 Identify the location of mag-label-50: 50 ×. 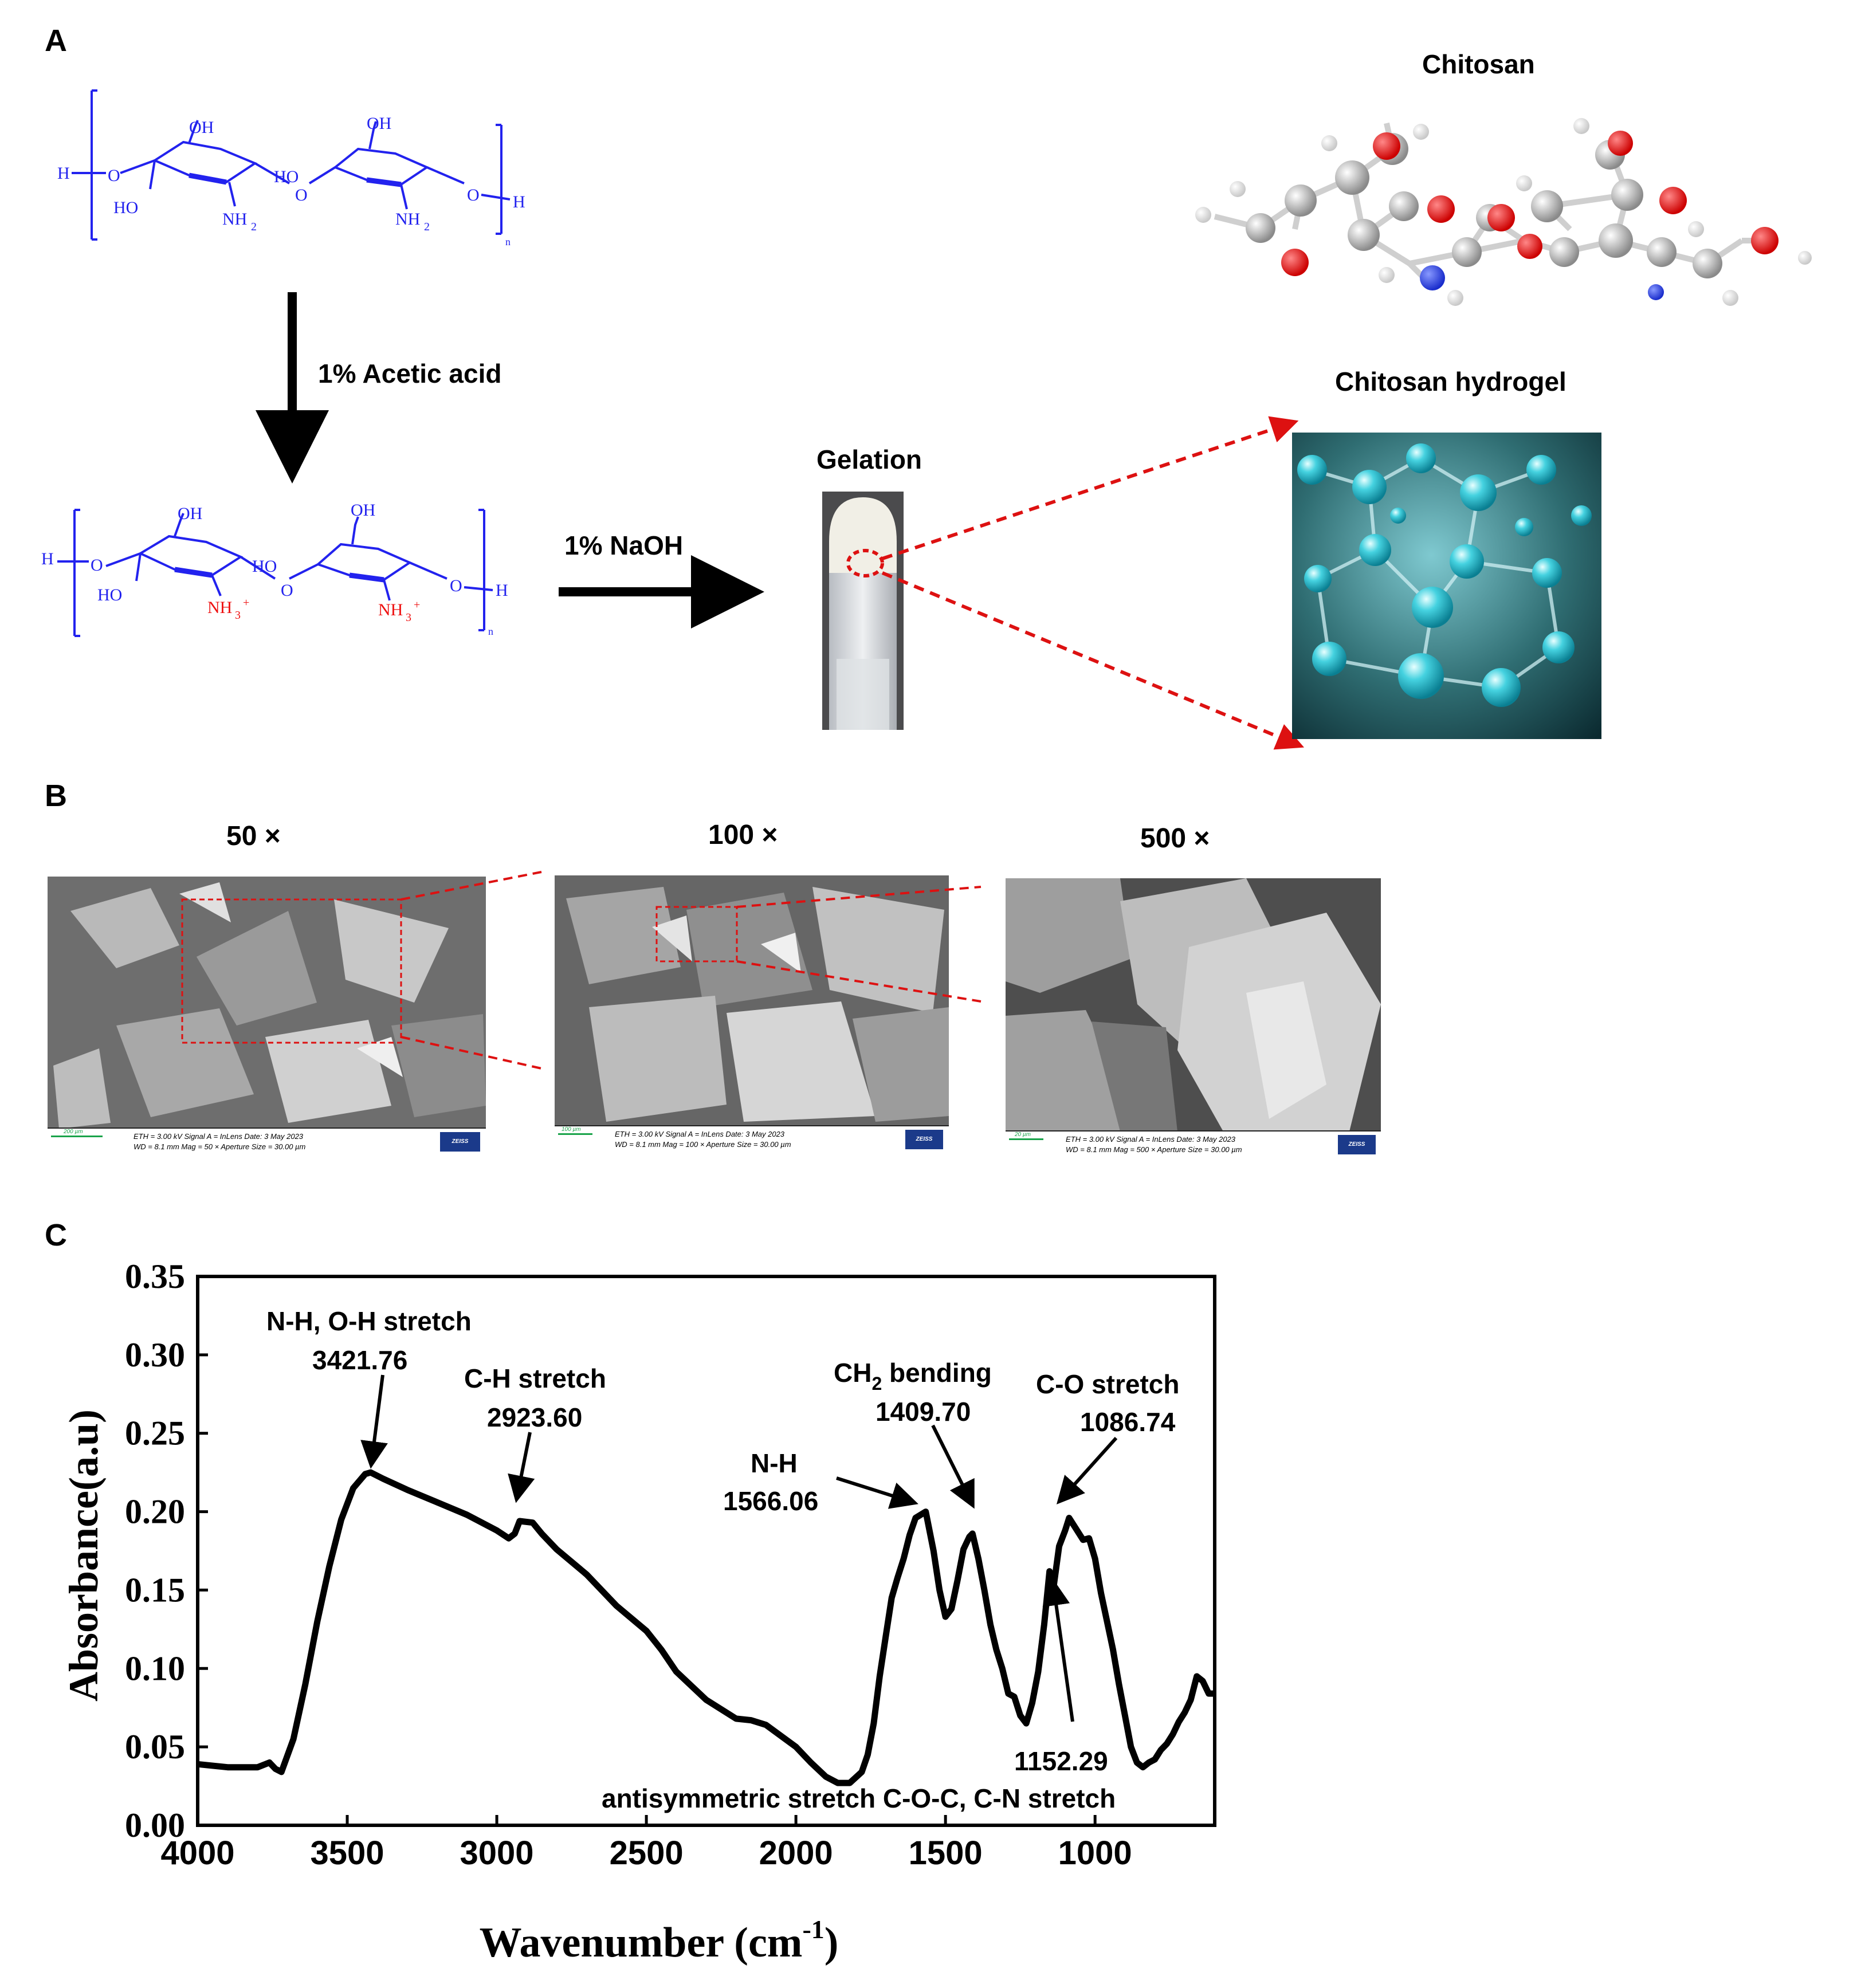
(253, 836).